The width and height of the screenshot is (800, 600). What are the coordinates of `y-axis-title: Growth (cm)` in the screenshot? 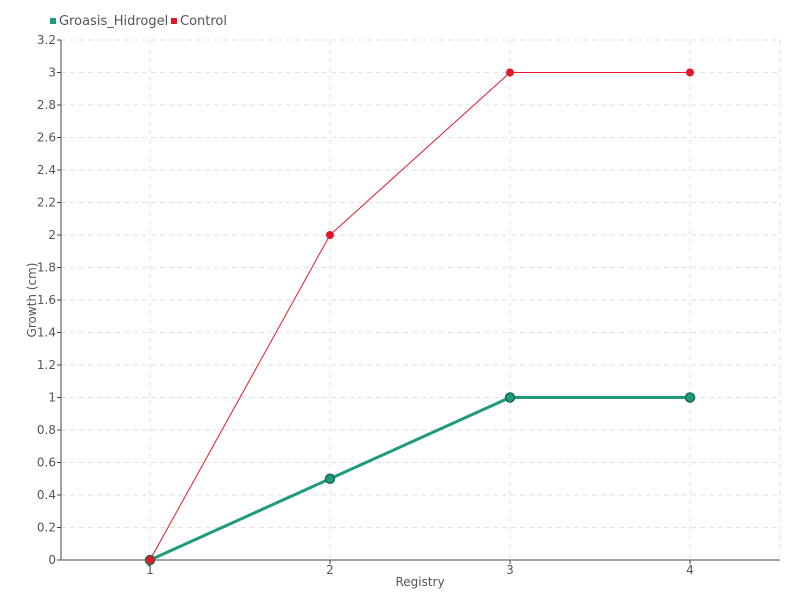 It's located at (32, 300).